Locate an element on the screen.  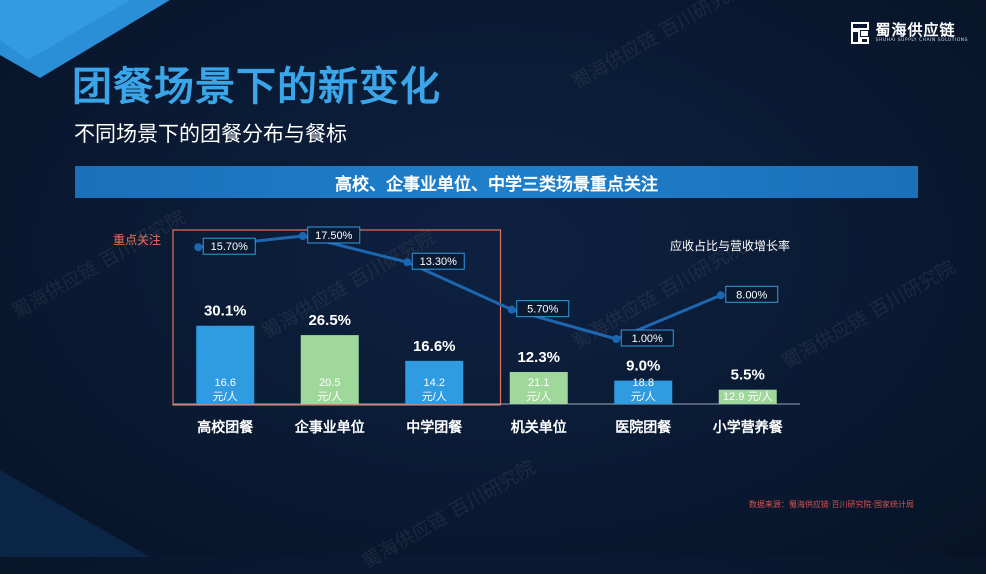
bar-value-label-3: 16.6% is located at coordinates (434, 346).